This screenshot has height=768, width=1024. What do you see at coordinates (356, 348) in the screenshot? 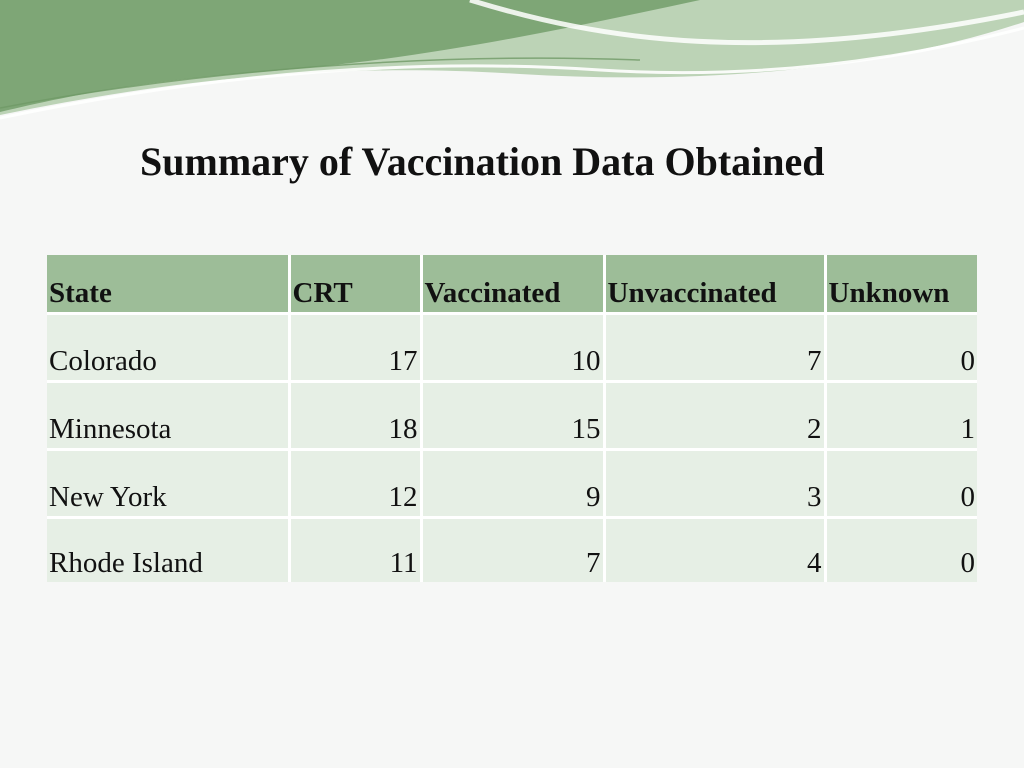
I see `cell-crt: 17` at bounding box center [356, 348].